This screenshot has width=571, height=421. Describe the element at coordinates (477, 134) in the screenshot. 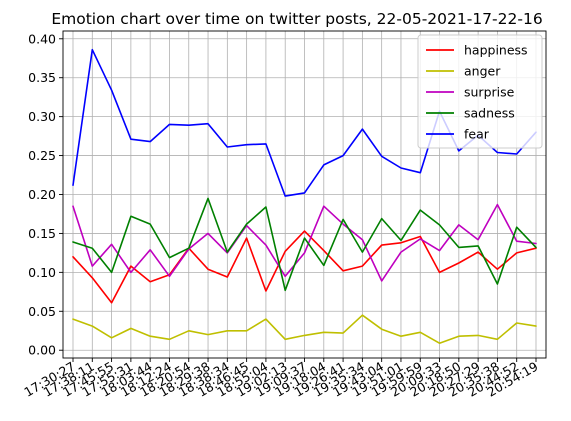

I see `legend-label-fear: fear` at that location.